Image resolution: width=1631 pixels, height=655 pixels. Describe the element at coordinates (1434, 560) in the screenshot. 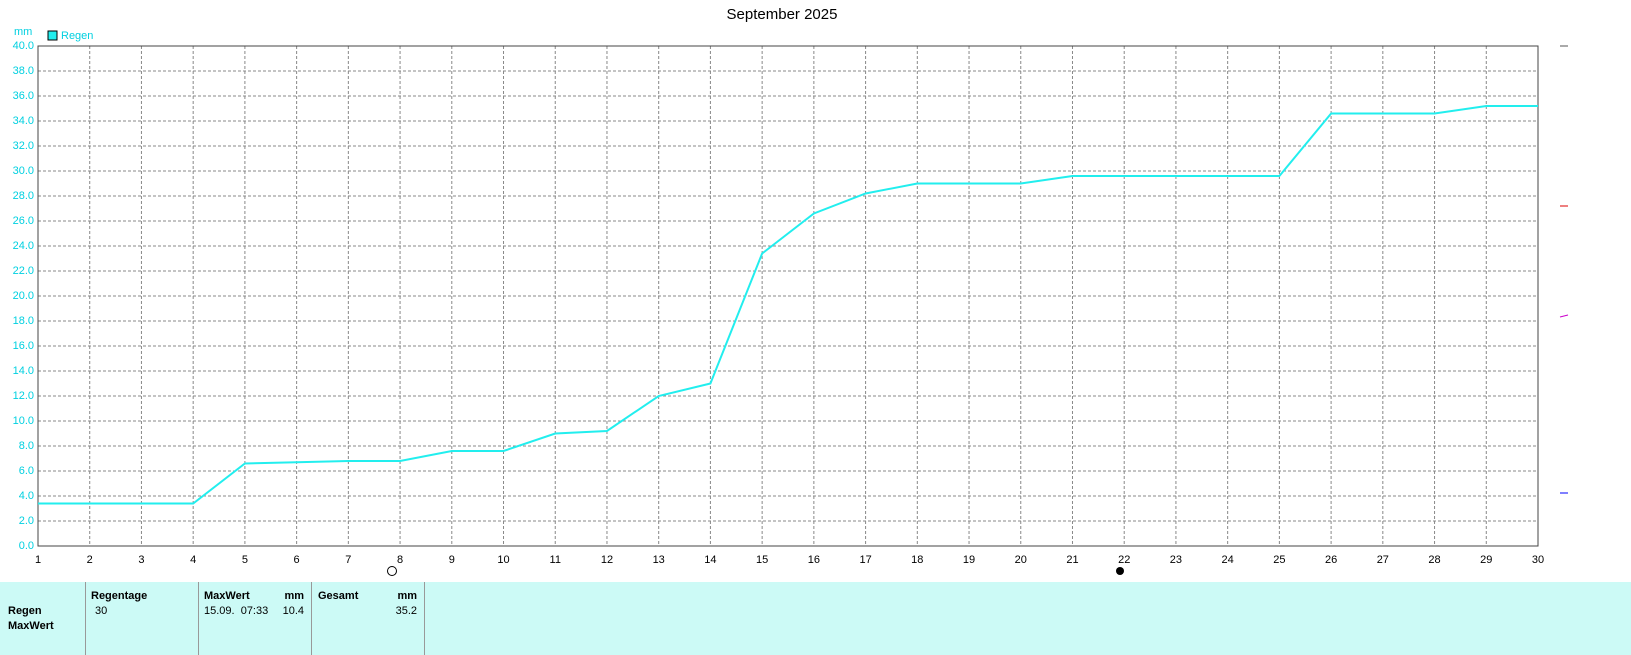

I see `x-tick-label: 28` at that location.